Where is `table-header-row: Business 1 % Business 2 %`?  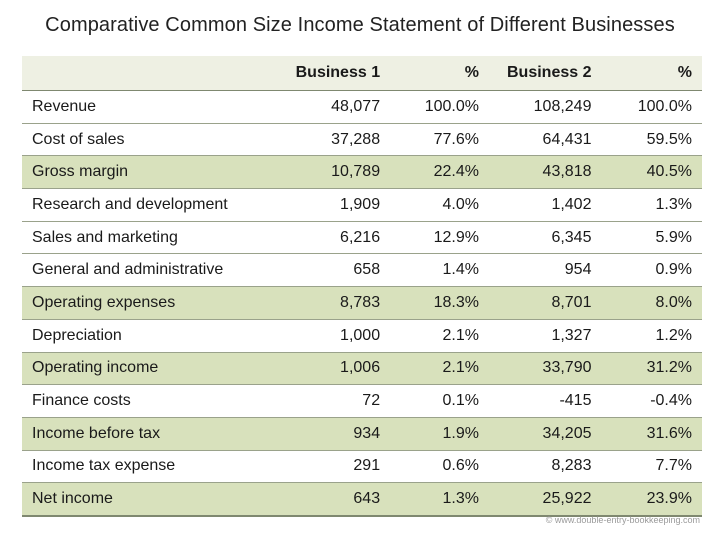
table-header-row: Business 1 % Business 2 % is located at coordinates (362, 73).